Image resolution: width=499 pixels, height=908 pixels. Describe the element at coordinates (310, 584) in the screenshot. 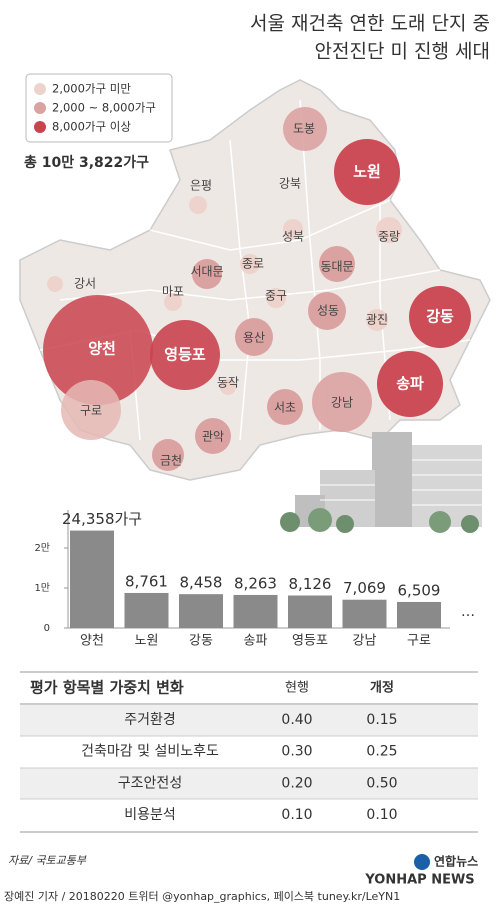

I see `value-label: 8,126` at that location.